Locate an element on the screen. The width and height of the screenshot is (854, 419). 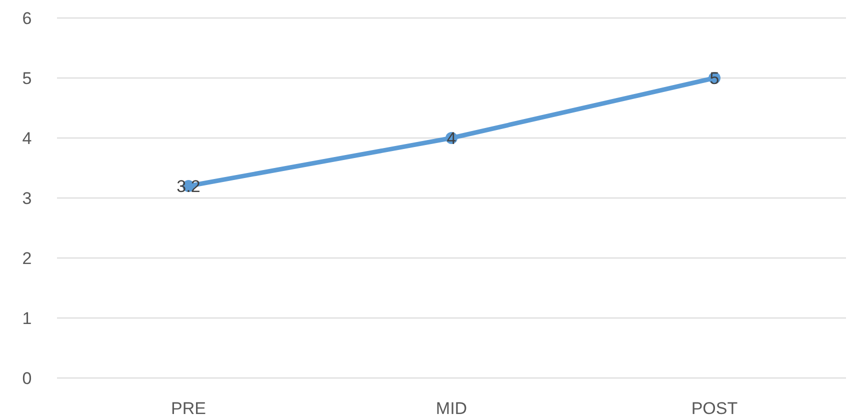
data-label: 5 is located at coordinates (715, 78).